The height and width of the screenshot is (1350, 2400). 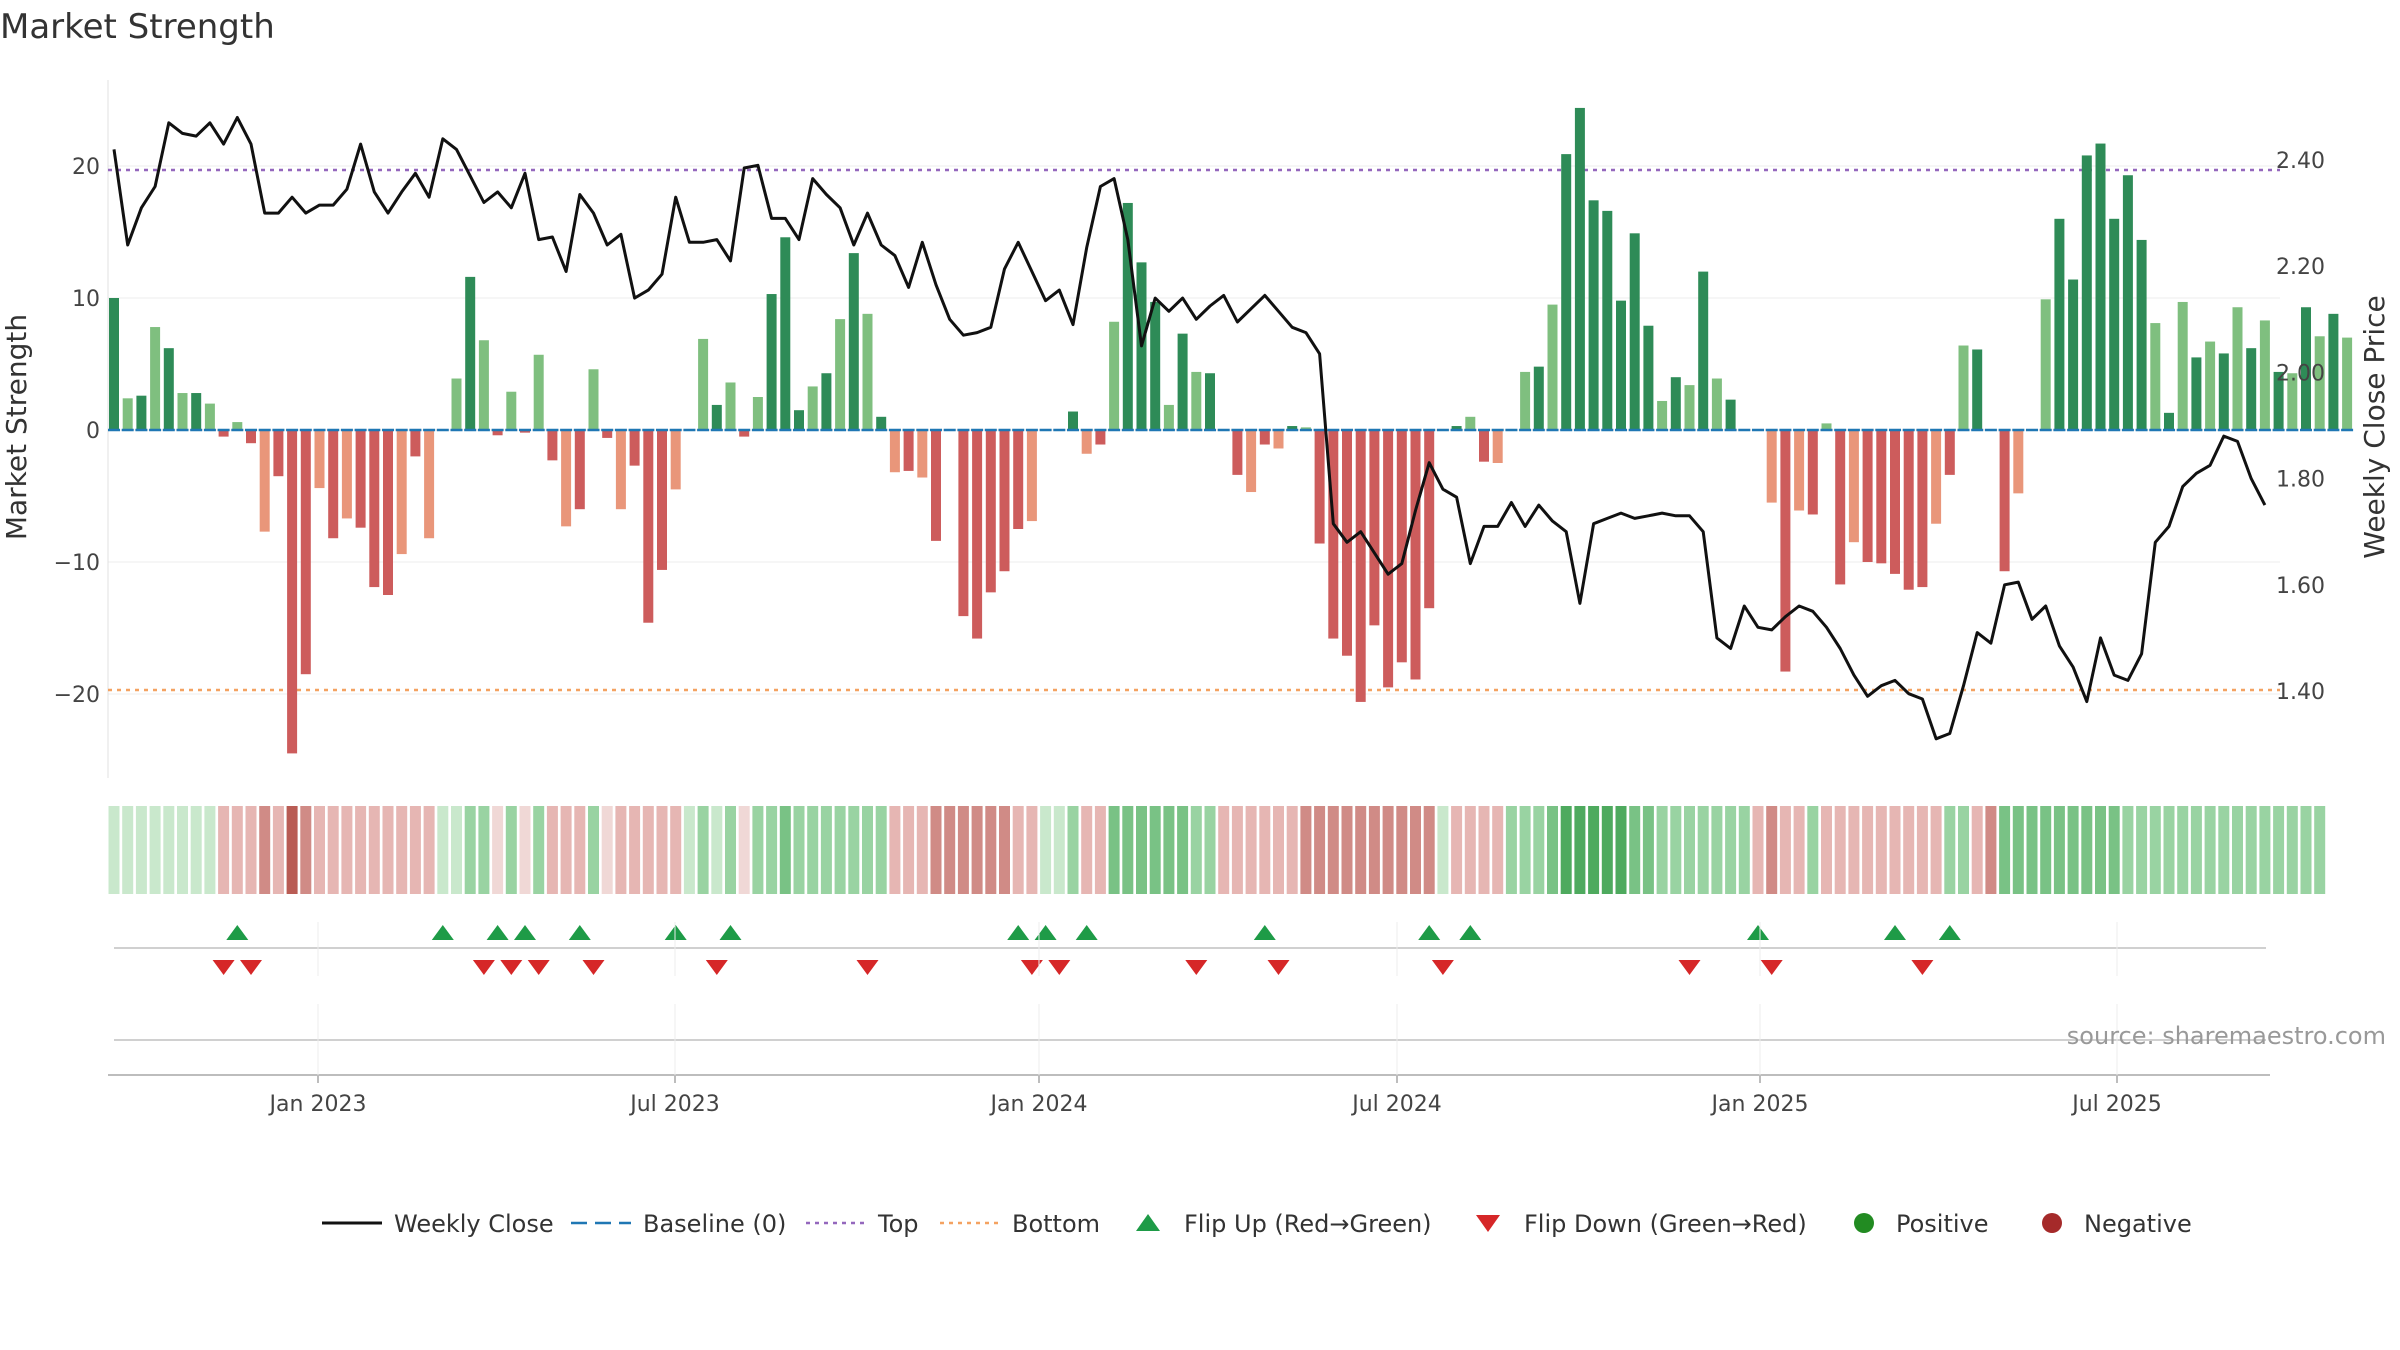 I want to click on y-tick-label: 0, so click(x=93, y=431).